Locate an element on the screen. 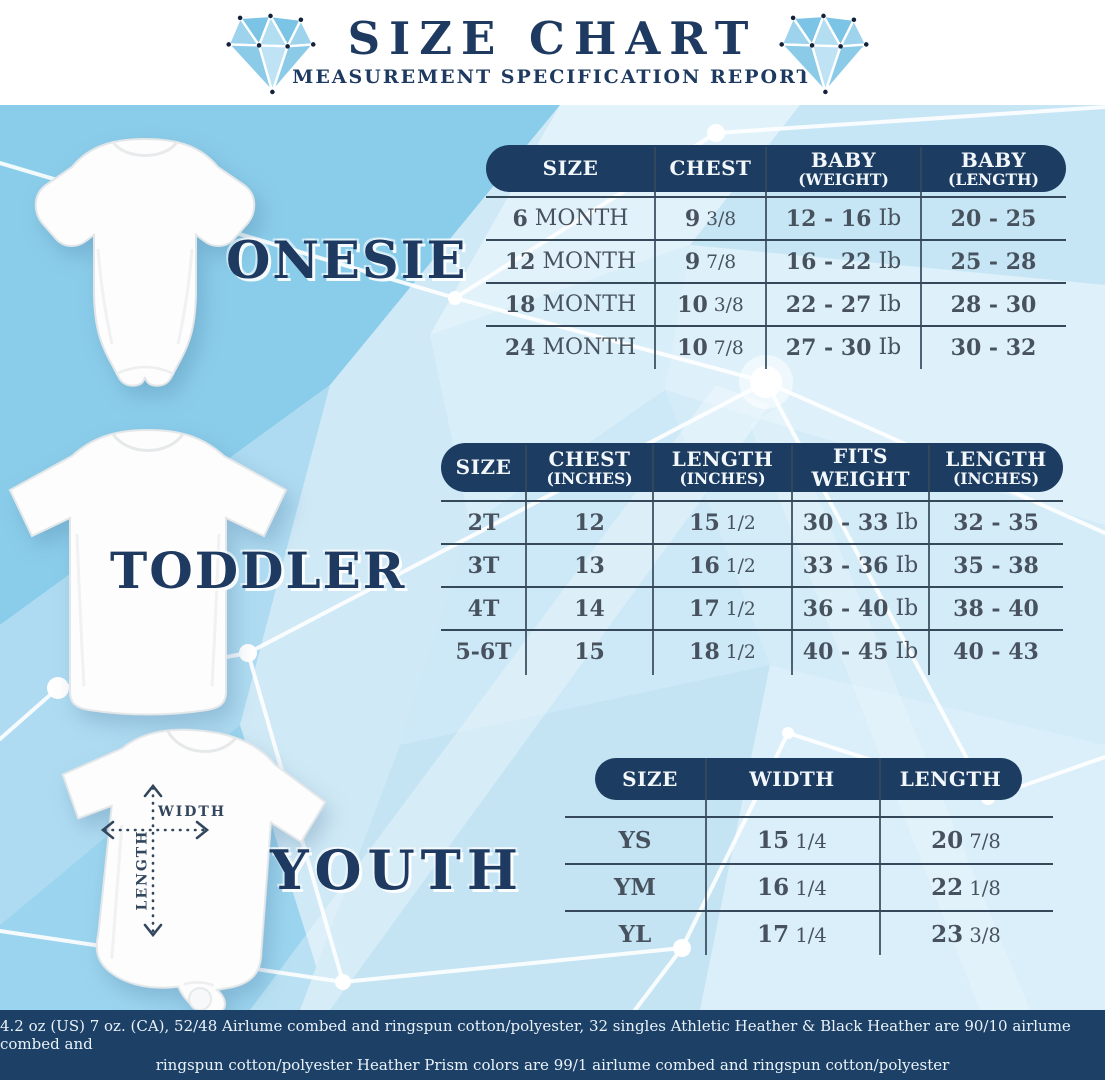 The height and width of the screenshot is (1080, 1105). table-cell: 40 - 45 Ib is located at coordinates (860, 651).